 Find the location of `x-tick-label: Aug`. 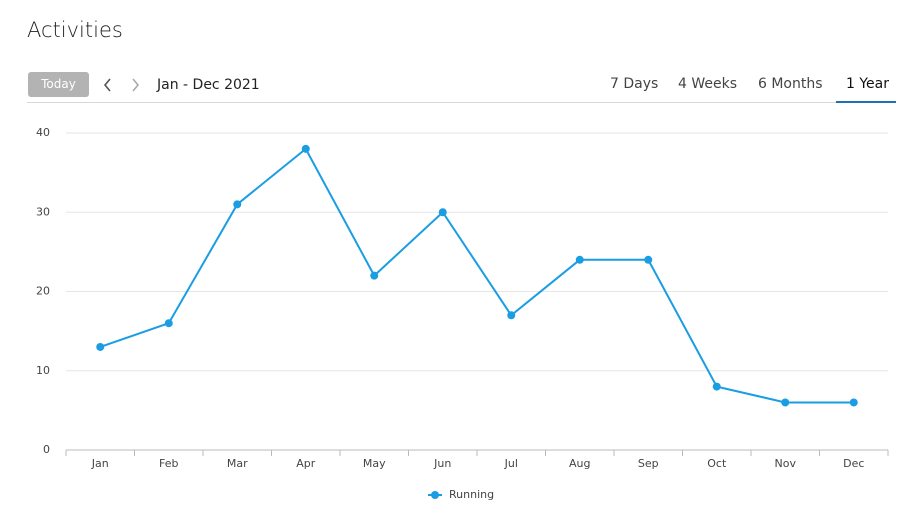

x-tick-label: Aug is located at coordinates (579, 463).